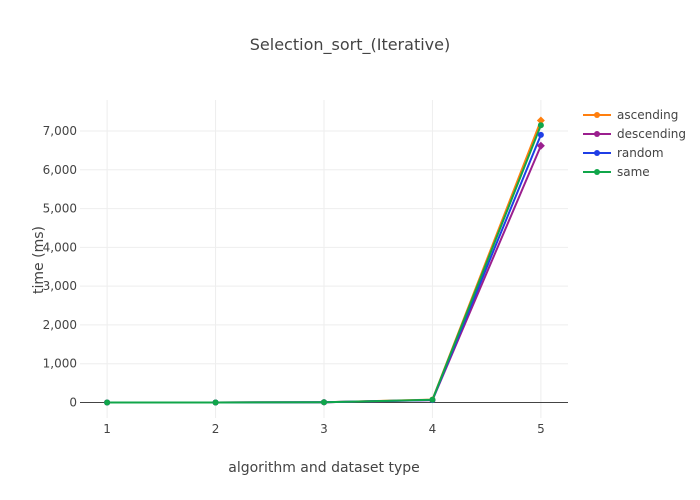  Describe the element at coordinates (647, 115) in the screenshot. I see `legend-label: ascending` at that location.